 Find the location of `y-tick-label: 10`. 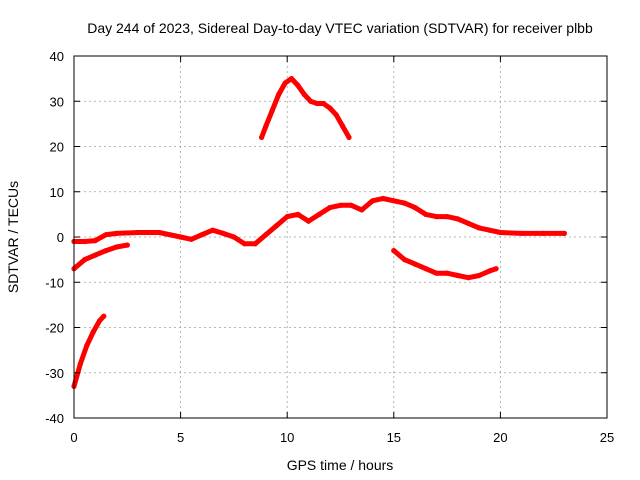

y-tick-label: 10 is located at coordinates (57, 192).